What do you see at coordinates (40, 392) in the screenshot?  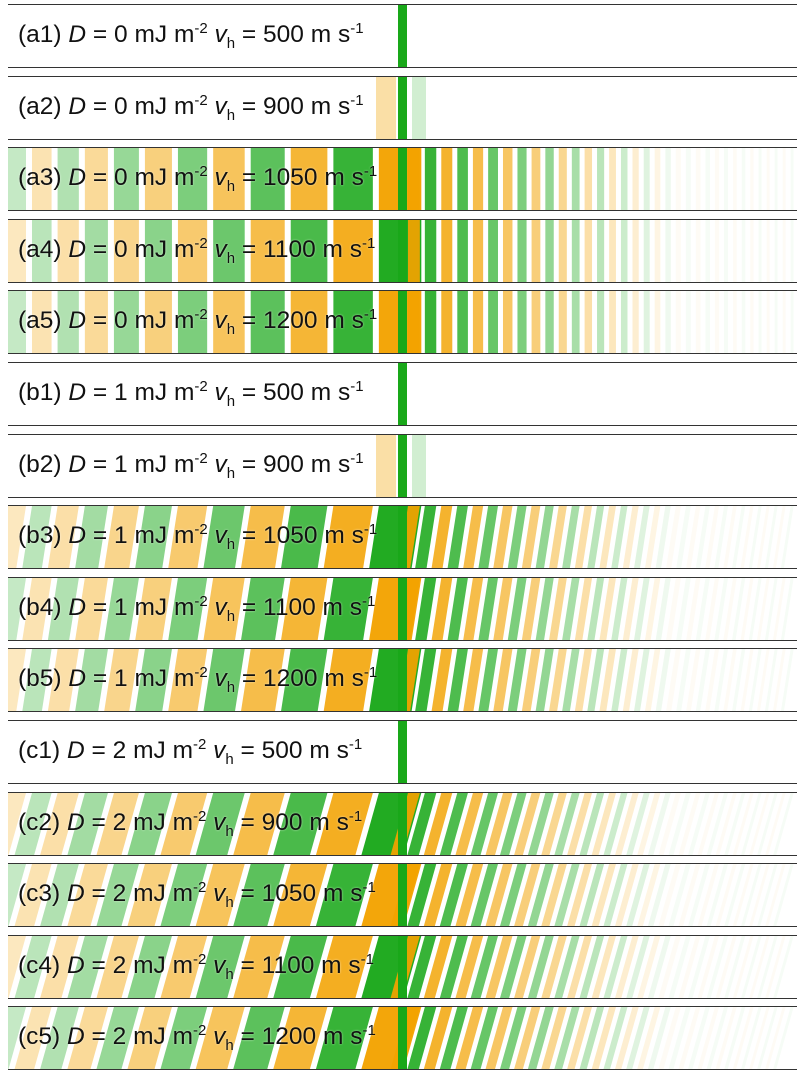 I see `panel-id: (b1)` at bounding box center [40, 392].